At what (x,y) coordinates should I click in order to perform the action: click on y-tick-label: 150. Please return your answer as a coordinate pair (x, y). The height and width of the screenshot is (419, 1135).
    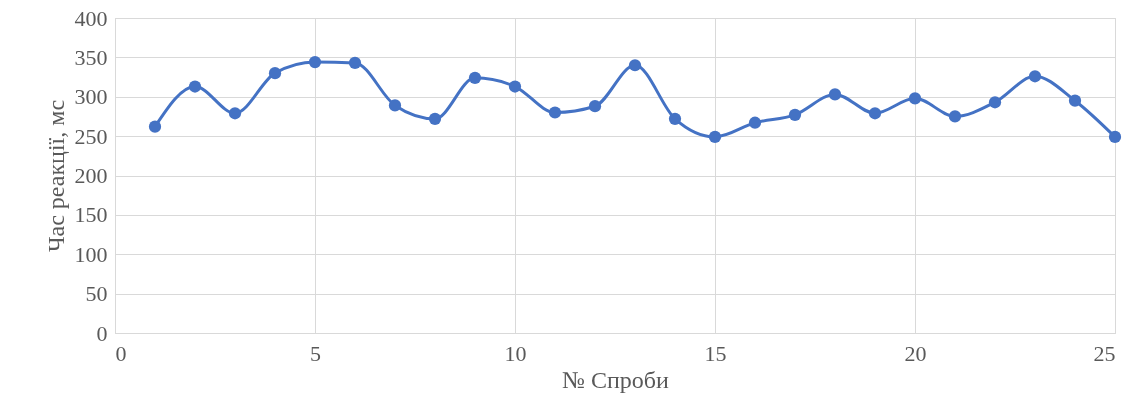
    Looking at the image, I should click on (91, 215).